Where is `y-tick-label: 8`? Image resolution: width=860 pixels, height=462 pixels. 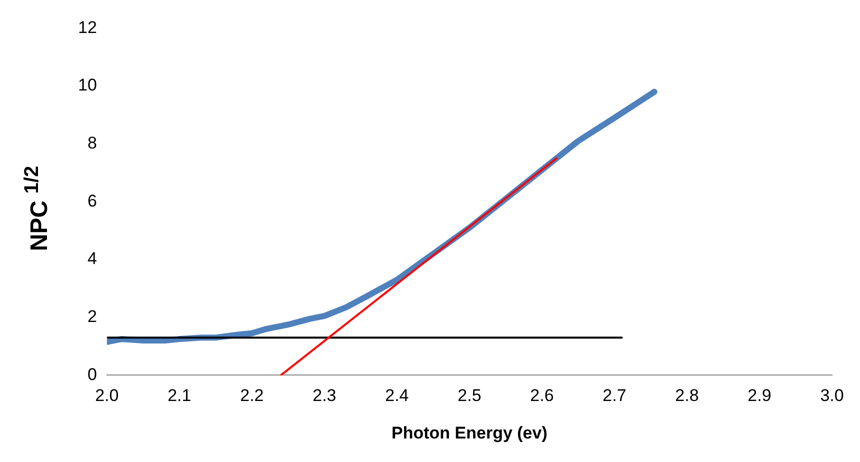 y-tick-label: 8 is located at coordinates (92, 143).